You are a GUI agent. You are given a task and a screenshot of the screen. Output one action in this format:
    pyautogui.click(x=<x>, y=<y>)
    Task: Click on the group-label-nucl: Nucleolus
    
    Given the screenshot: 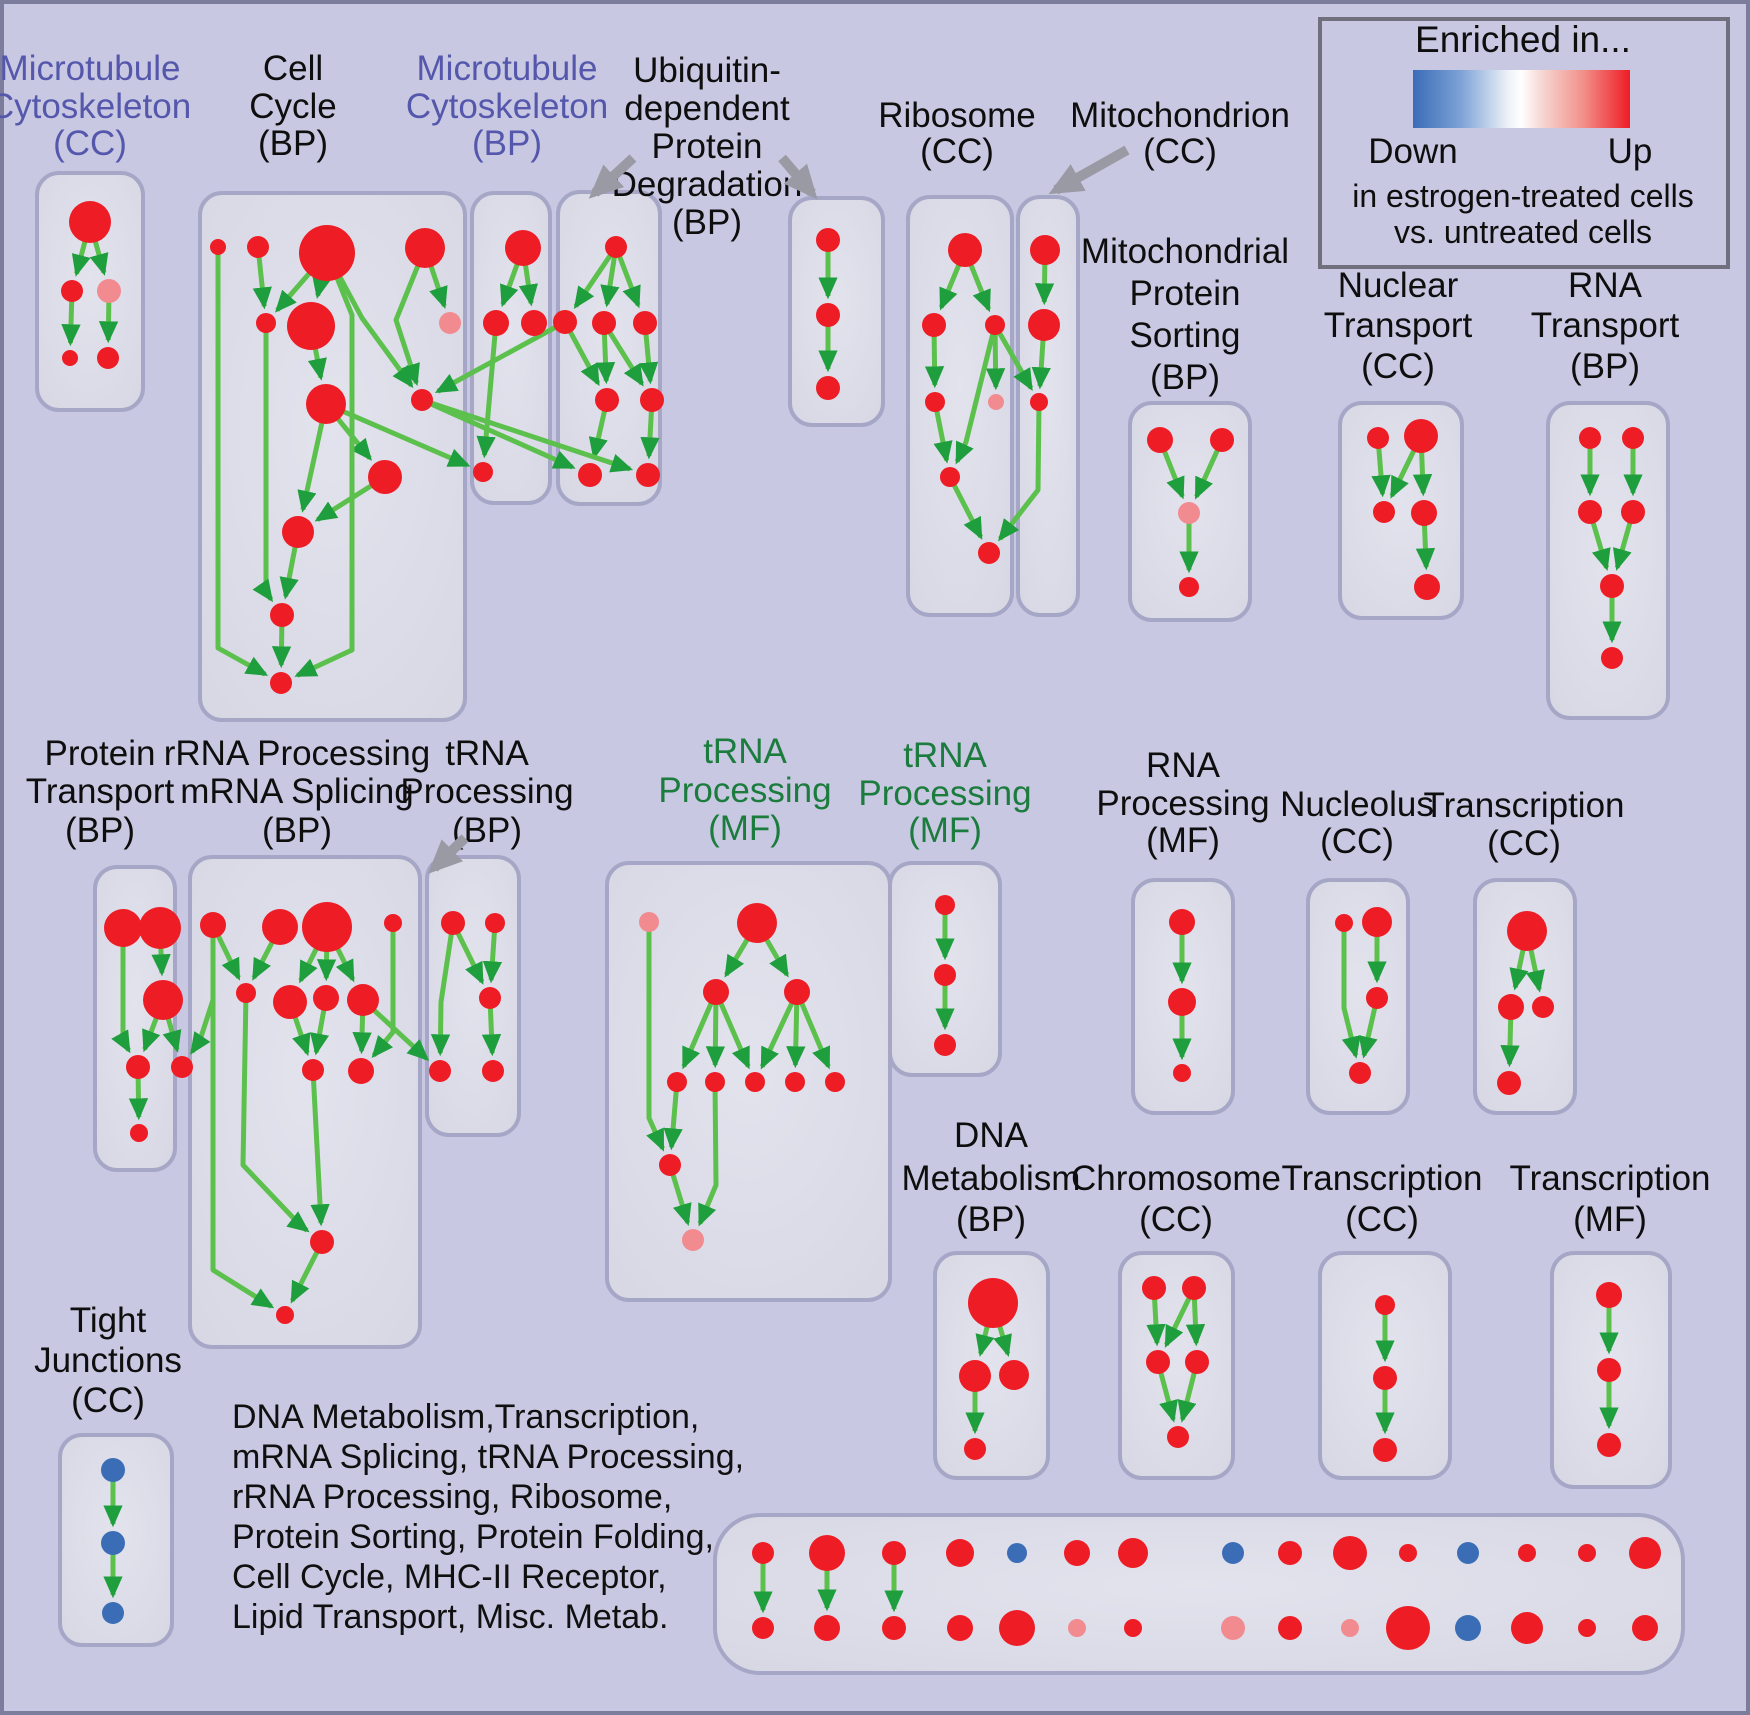 What is the action you would take?
    pyautogui.click(x=1357, y=804)
    